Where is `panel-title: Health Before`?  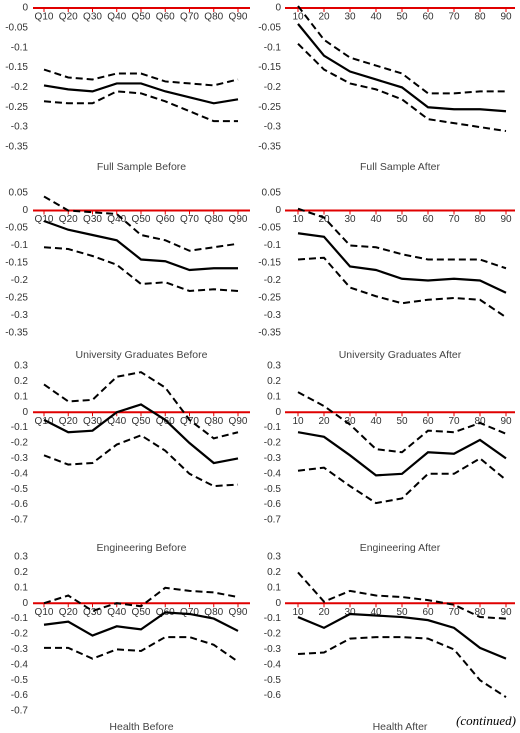
panel-title: Health Before is located at coordinates (141, 727).